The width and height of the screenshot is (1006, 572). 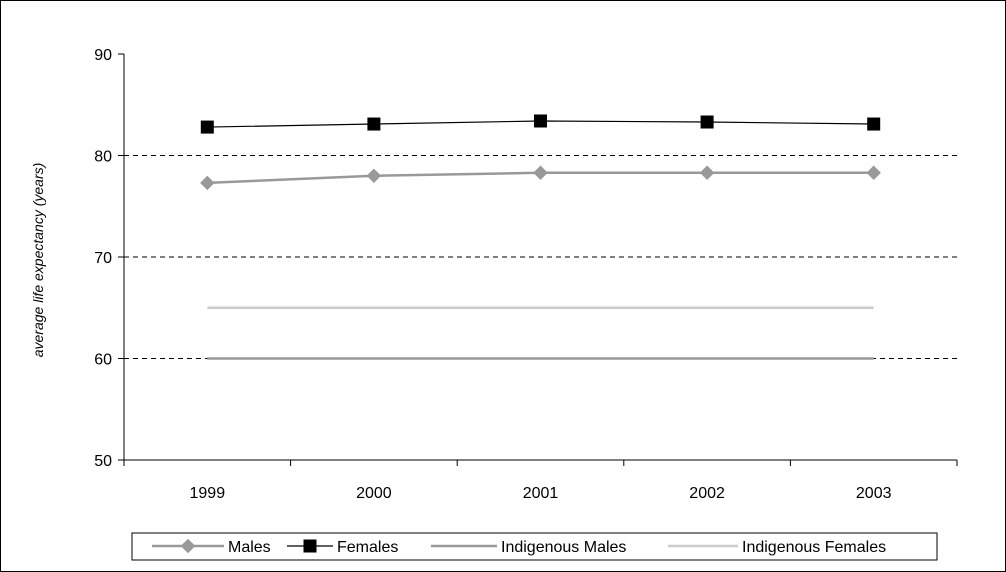 What do you see at coordinates (103, 55) in the screenshot?
I see `y-tick-label: 90` at bounding box center [103, 55].